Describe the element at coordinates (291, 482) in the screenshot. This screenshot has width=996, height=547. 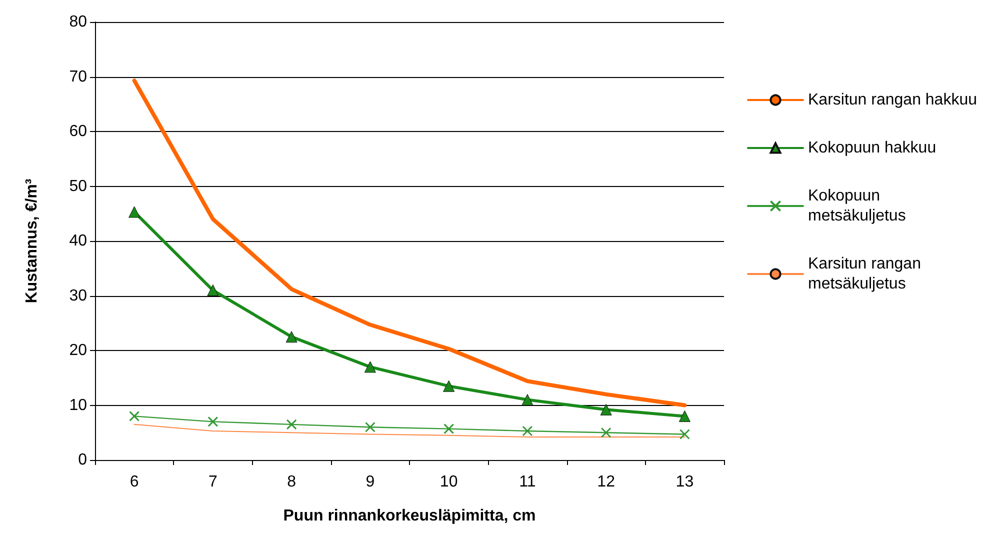
I see `x-tick-label: 8` at that location.